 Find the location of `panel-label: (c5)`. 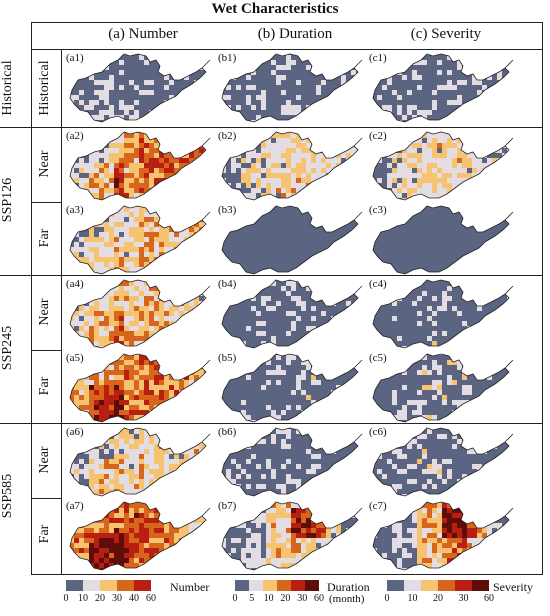

panel-label: (c5) is located at coordinates (378, 358).